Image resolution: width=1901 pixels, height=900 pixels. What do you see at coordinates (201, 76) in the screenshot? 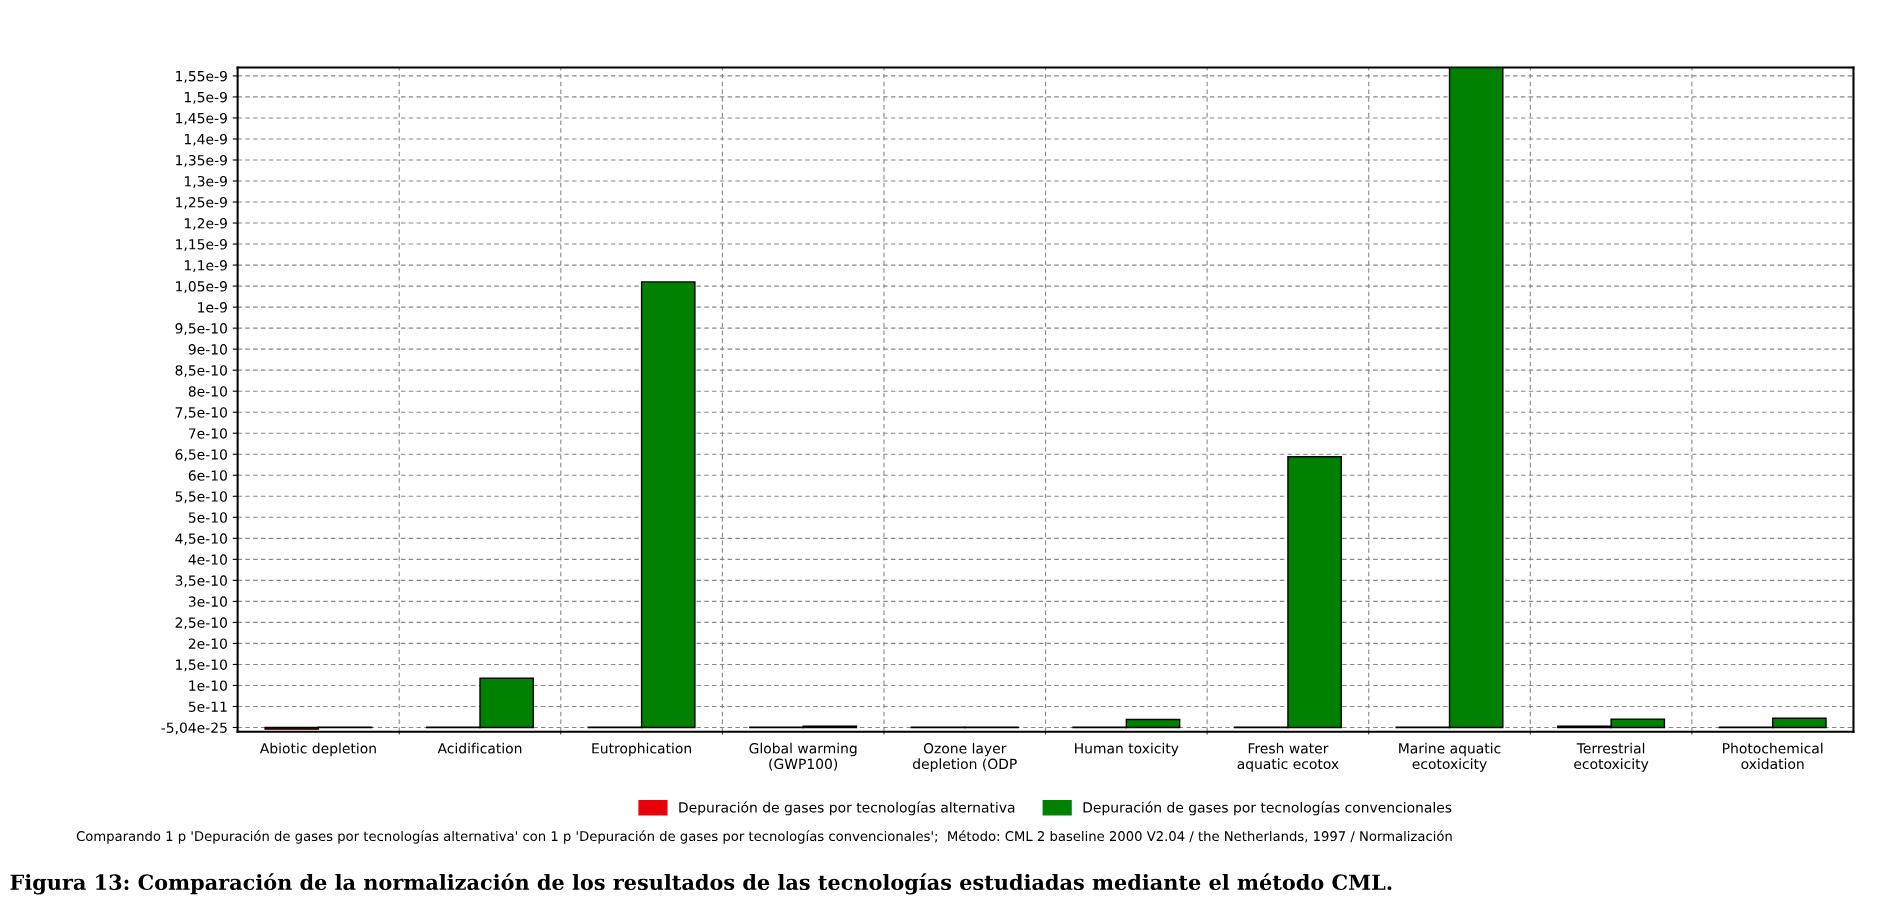
I see `y-tick-label: 1,55e-9` at bounding box center [201, 76].